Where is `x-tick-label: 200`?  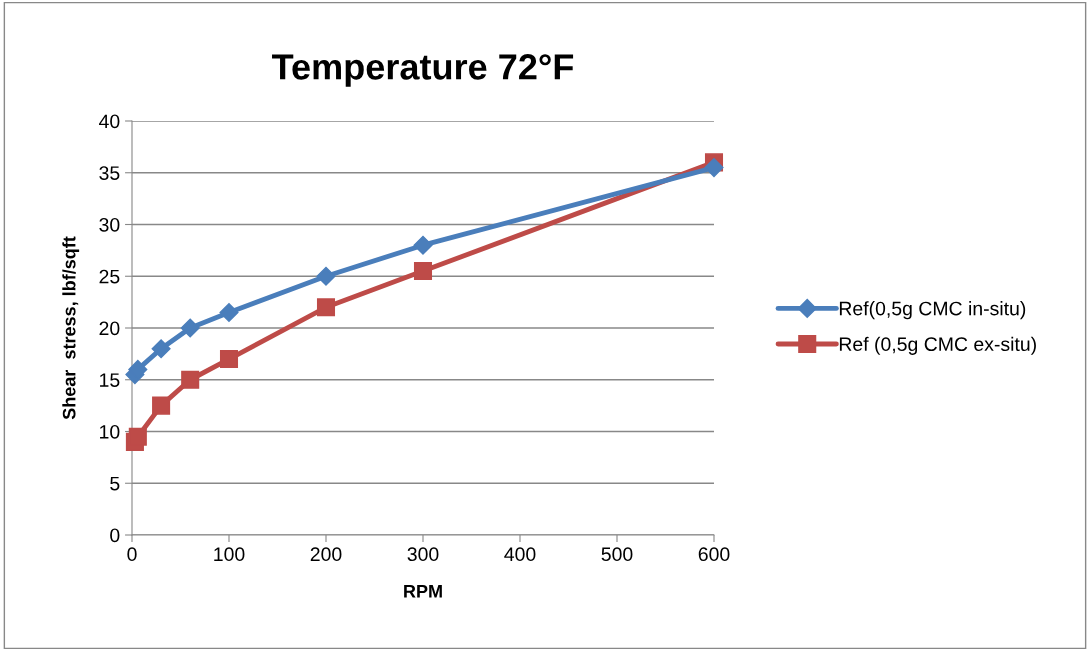
x-tick-label: 200 is located at coordinates (326, 554).